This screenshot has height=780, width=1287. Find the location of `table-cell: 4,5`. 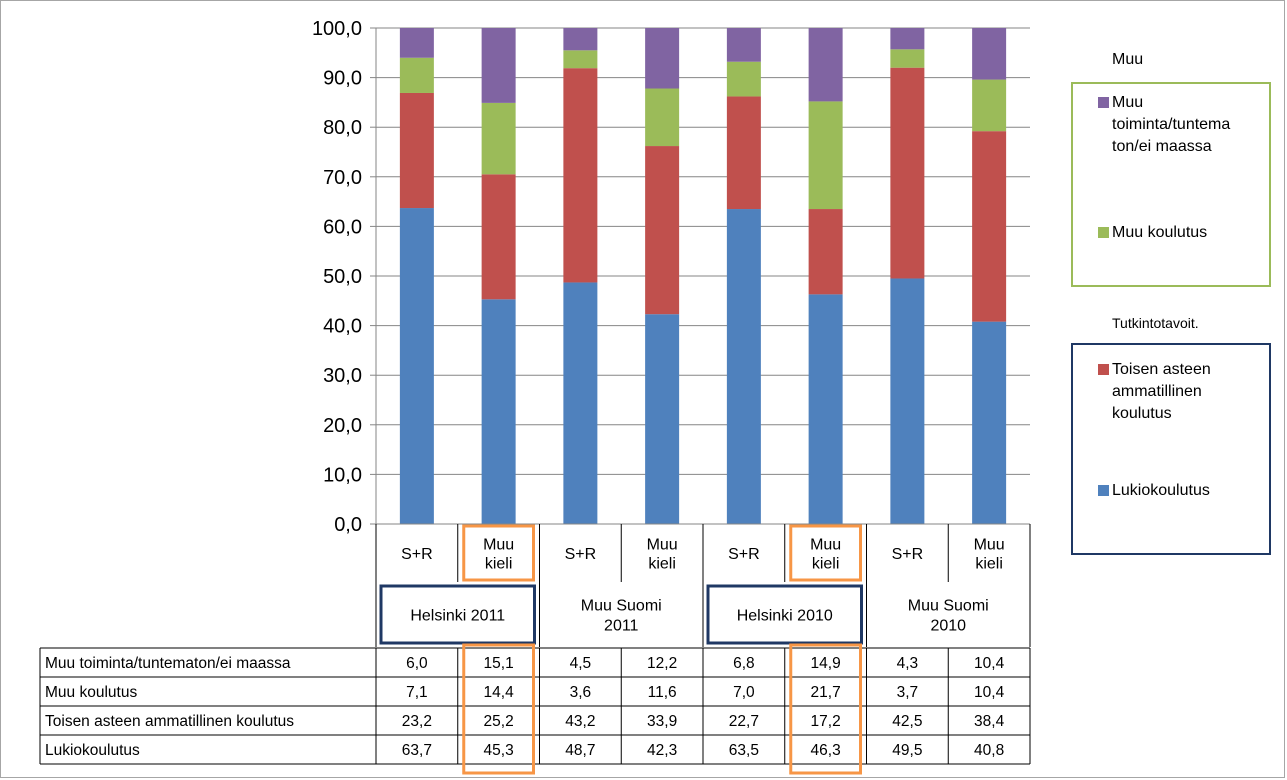

table-cell: 4,5 is located at coordinates (581, 663).